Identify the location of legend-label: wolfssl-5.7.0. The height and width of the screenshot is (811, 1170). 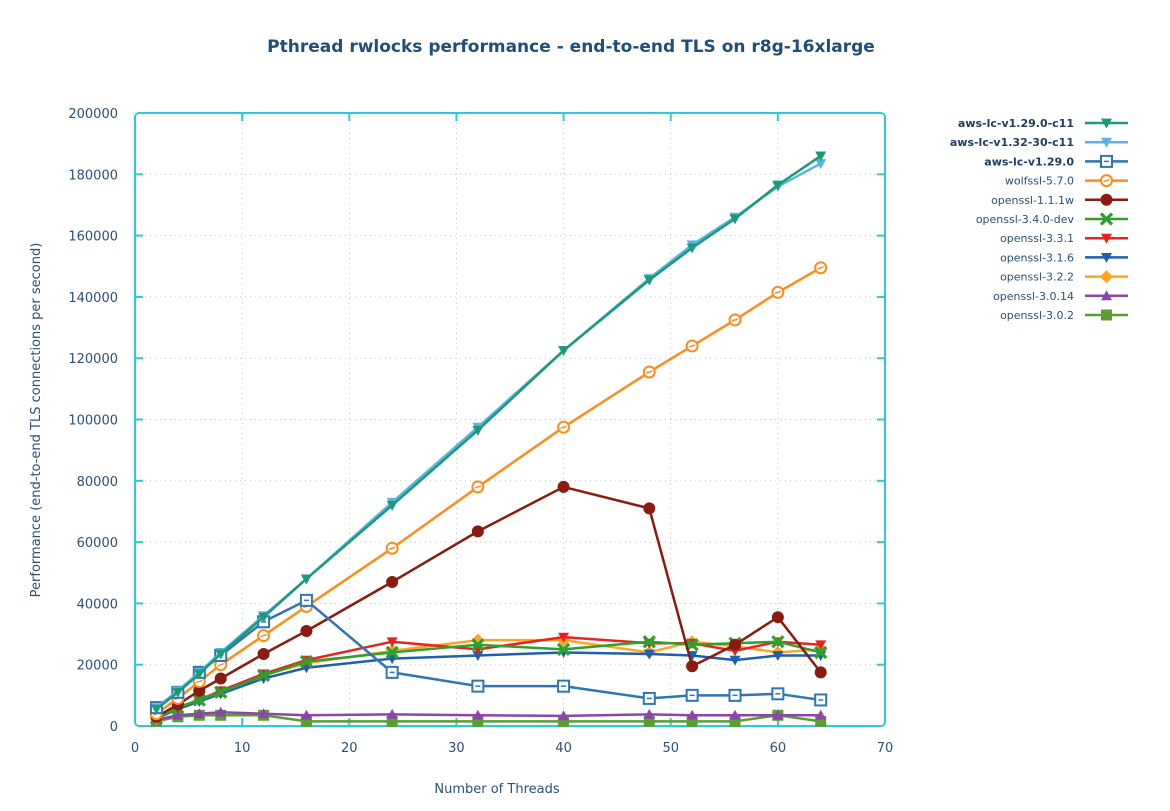
(1039, 181).